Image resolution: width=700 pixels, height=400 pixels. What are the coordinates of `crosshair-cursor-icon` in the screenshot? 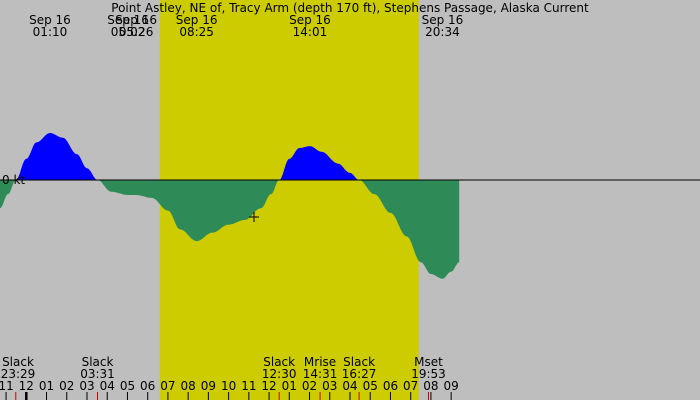 It's located at (254, 217).